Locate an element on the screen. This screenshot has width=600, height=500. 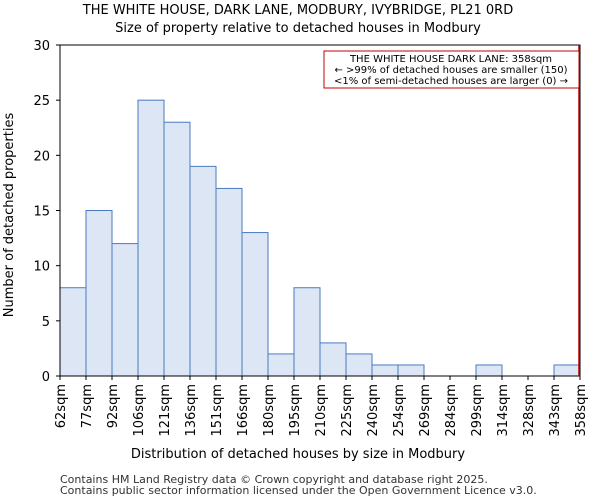
x-tick-label: 136sqm is located at coordinates (191, 410).